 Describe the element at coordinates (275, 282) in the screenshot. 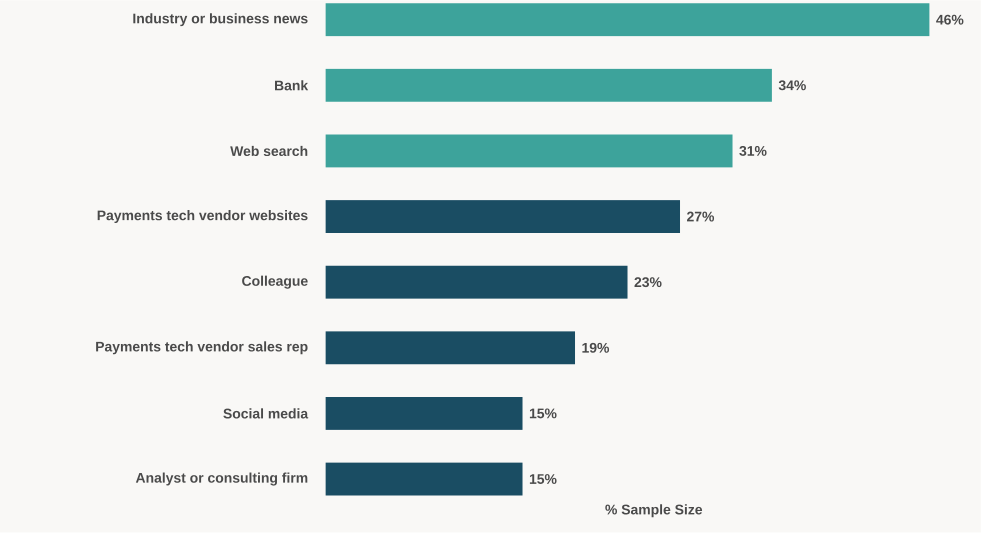

I see `y-tick-label: Colleague` at that location.